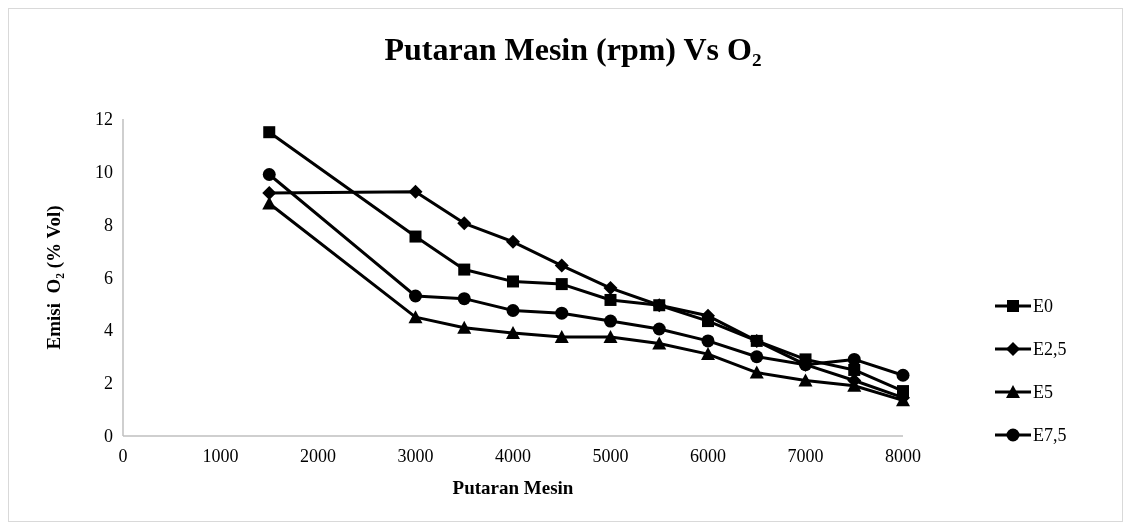 The image size is (1131, 530). What do you see at coordinates (108, 330) in the screenshot?
I see `y-tick-label: 4` at bounding box center [108, 330].